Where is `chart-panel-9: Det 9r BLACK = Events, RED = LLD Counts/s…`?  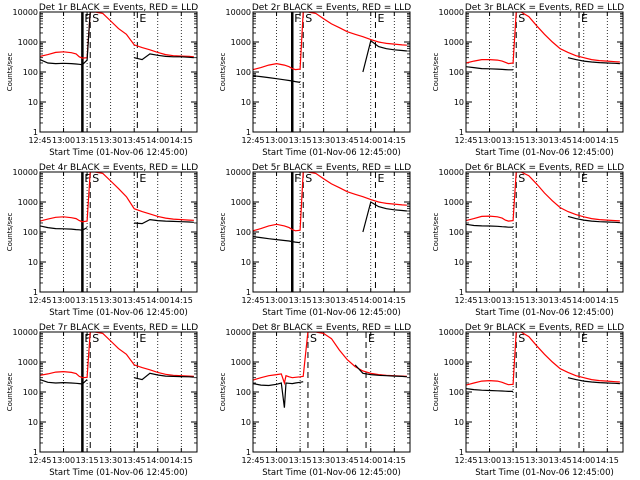 chart-panel-9: Det 9r BLACK = Events, RED = LLD Counts/s… is located at coordinates (528, 400).